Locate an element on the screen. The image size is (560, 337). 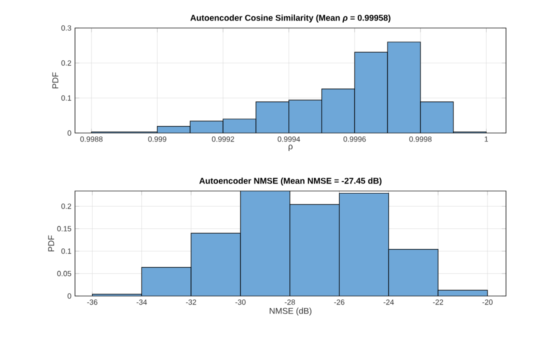
x-axis-title: NMSE (dB) is located at coordinates (291, 312).